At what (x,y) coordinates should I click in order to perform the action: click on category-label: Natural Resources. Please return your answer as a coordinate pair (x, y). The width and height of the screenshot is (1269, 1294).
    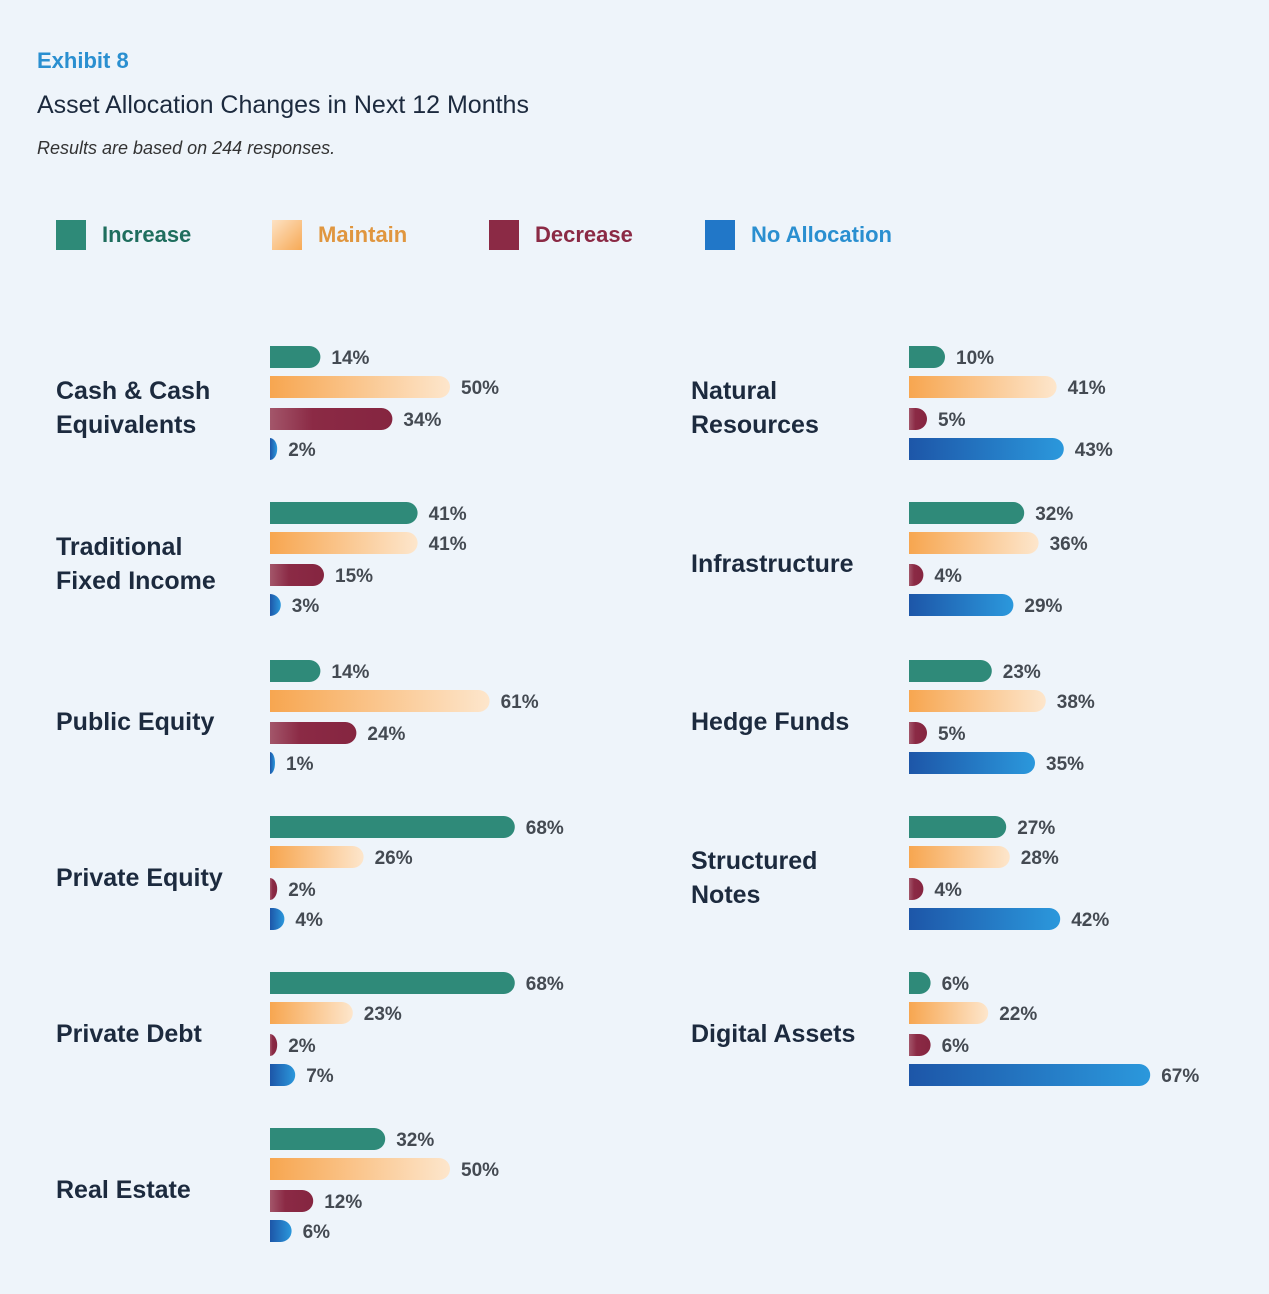
    Looking at the image, I should click on (755, 408).